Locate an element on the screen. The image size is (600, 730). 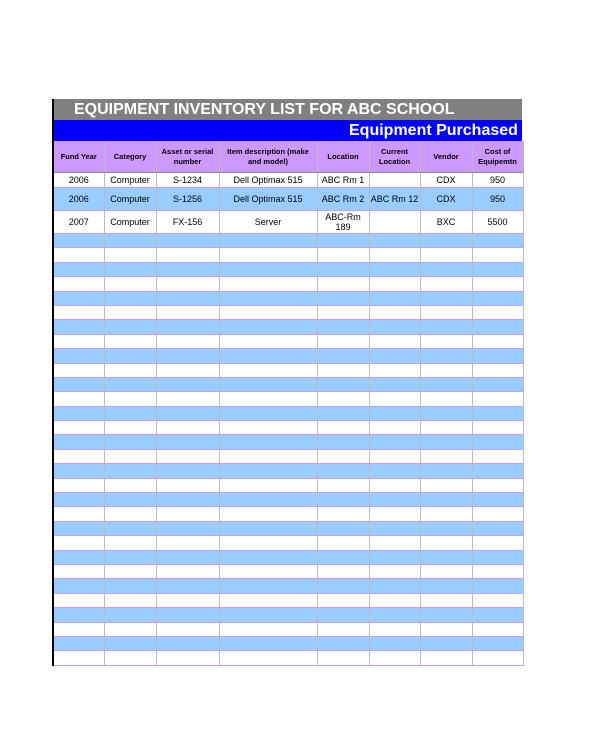
cell: Dell Optimax 515 is located at coordinates (268, 180).